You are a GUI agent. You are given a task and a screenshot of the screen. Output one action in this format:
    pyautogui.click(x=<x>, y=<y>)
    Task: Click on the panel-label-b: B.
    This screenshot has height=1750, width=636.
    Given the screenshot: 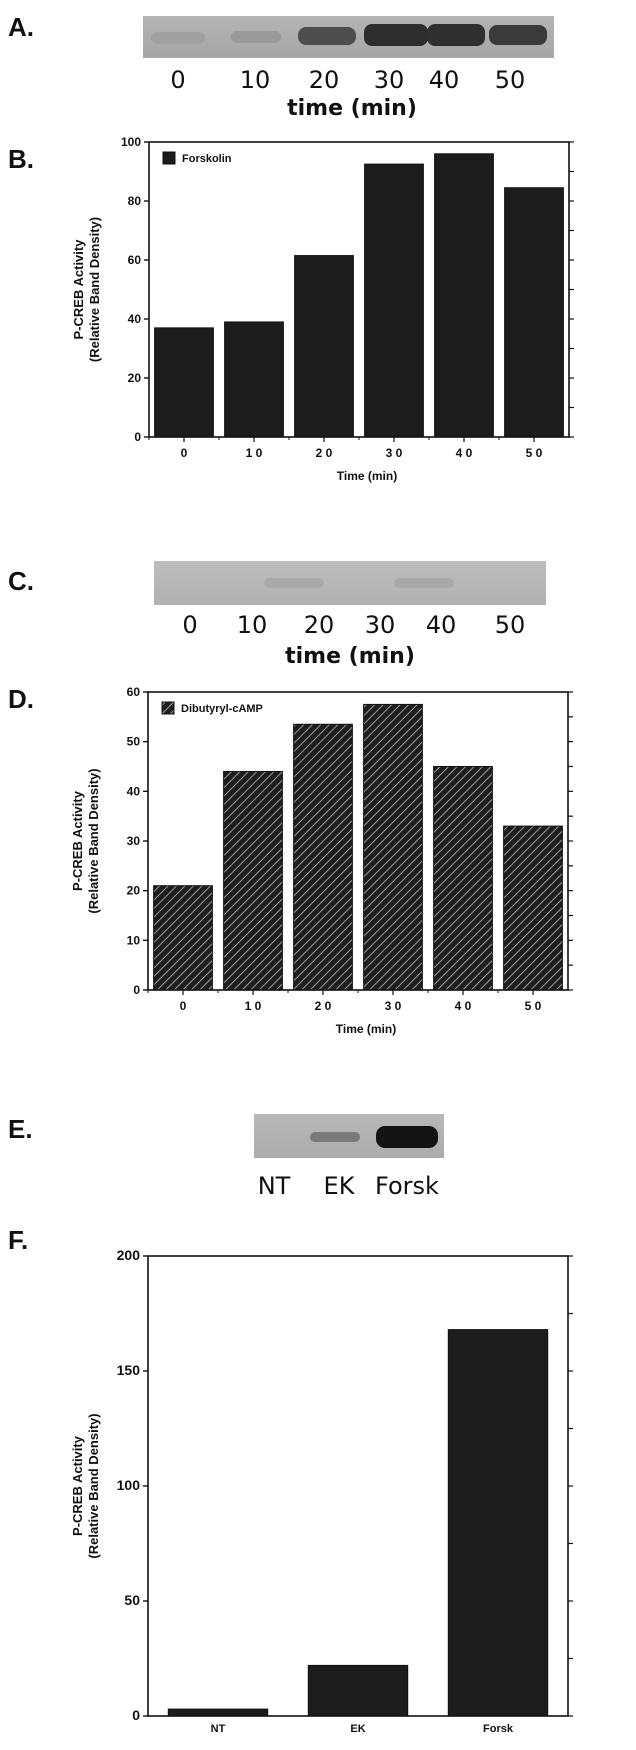 What is the action you would take?
    pyautogui.click(x=21, y=159)
    